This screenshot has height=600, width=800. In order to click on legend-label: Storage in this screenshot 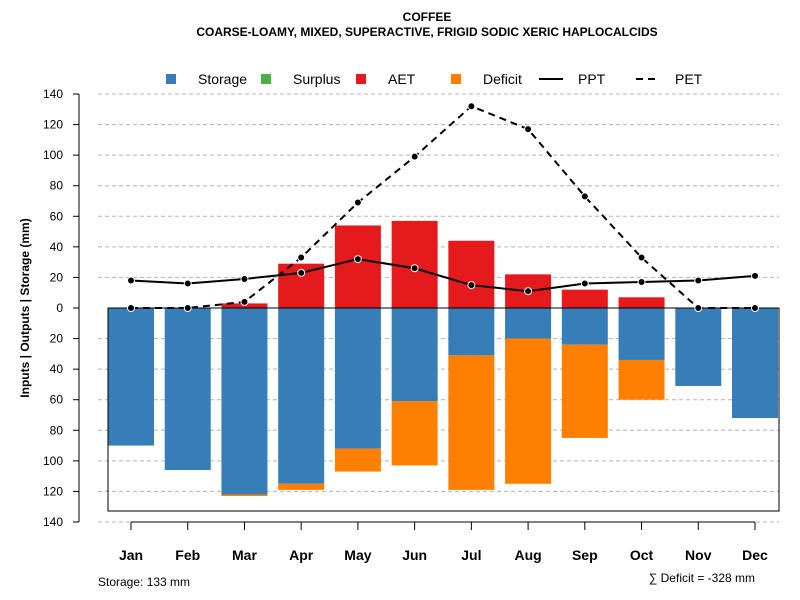, I will do `click(222, 79)`.